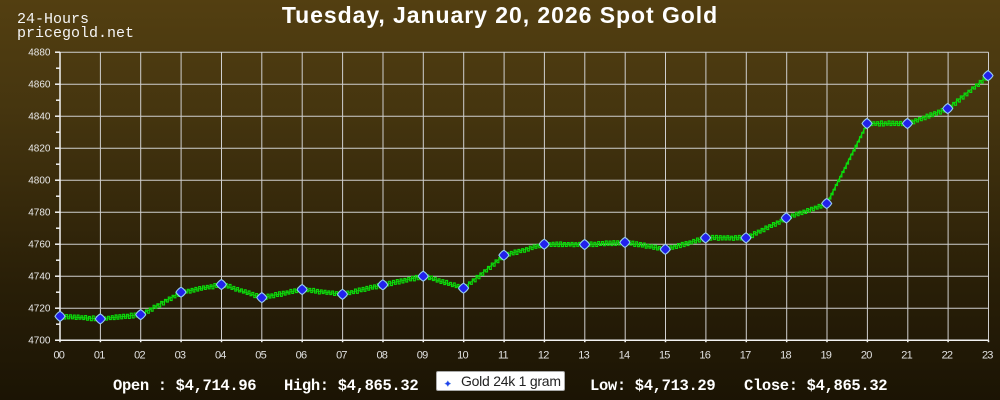 Image resolution: width=1000 pixels, height=400 pixels. I want to click on svg-text: 09, so click(422, 356).